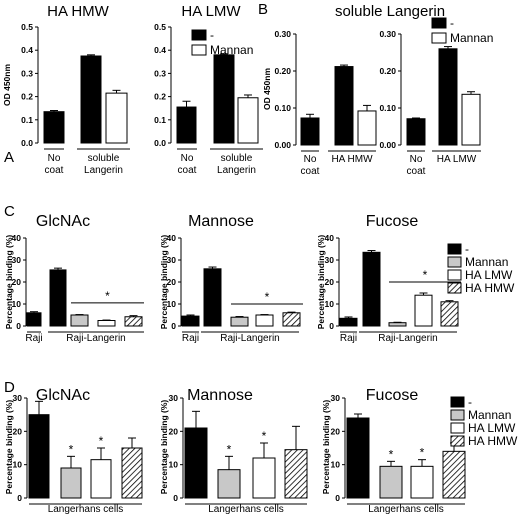 This screenshot has height=519, width=520. Describe the element at coordinates (406, 509) in the screenshot. I see `x-category-label: Langerhans cells` at that location.